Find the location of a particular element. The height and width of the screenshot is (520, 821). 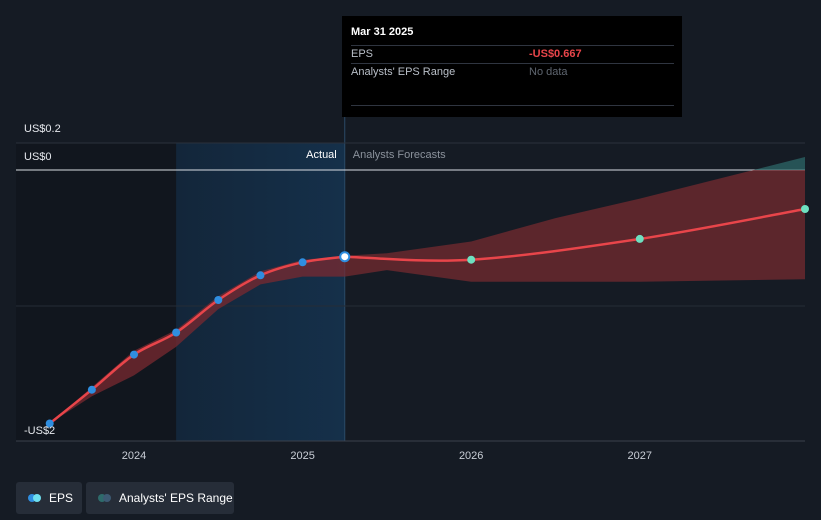

eps-line-forecast is located at coordinates (575, 234).